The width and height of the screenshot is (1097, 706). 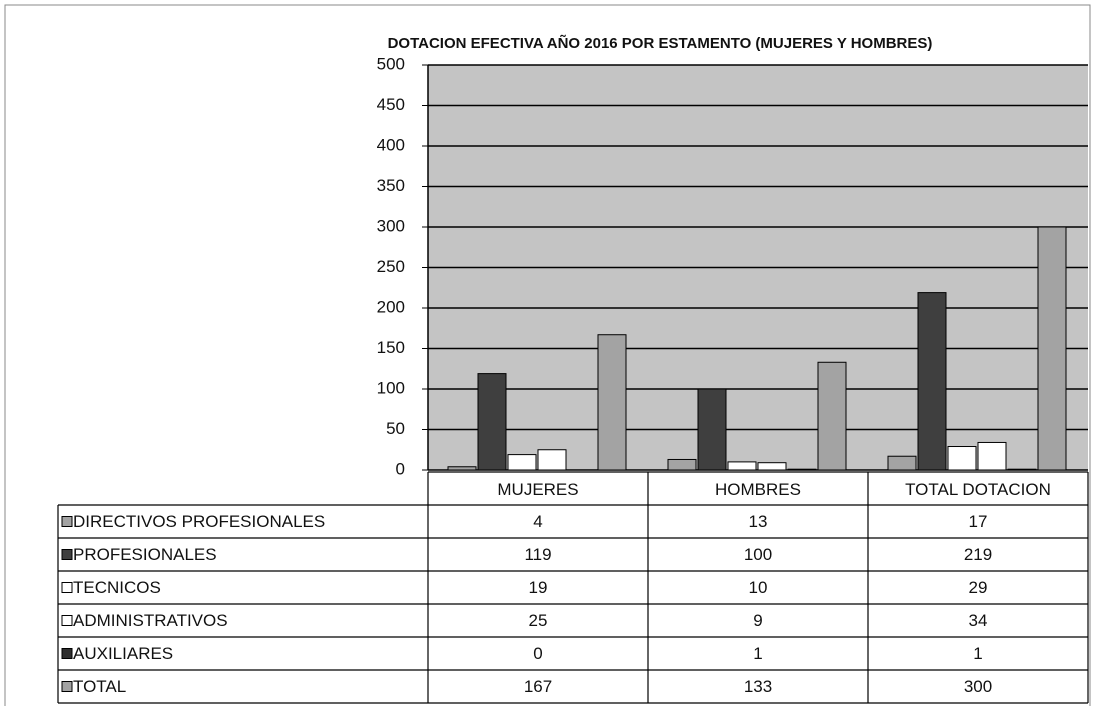 I want to click on table-value: 29, so click(x=978, y=587).